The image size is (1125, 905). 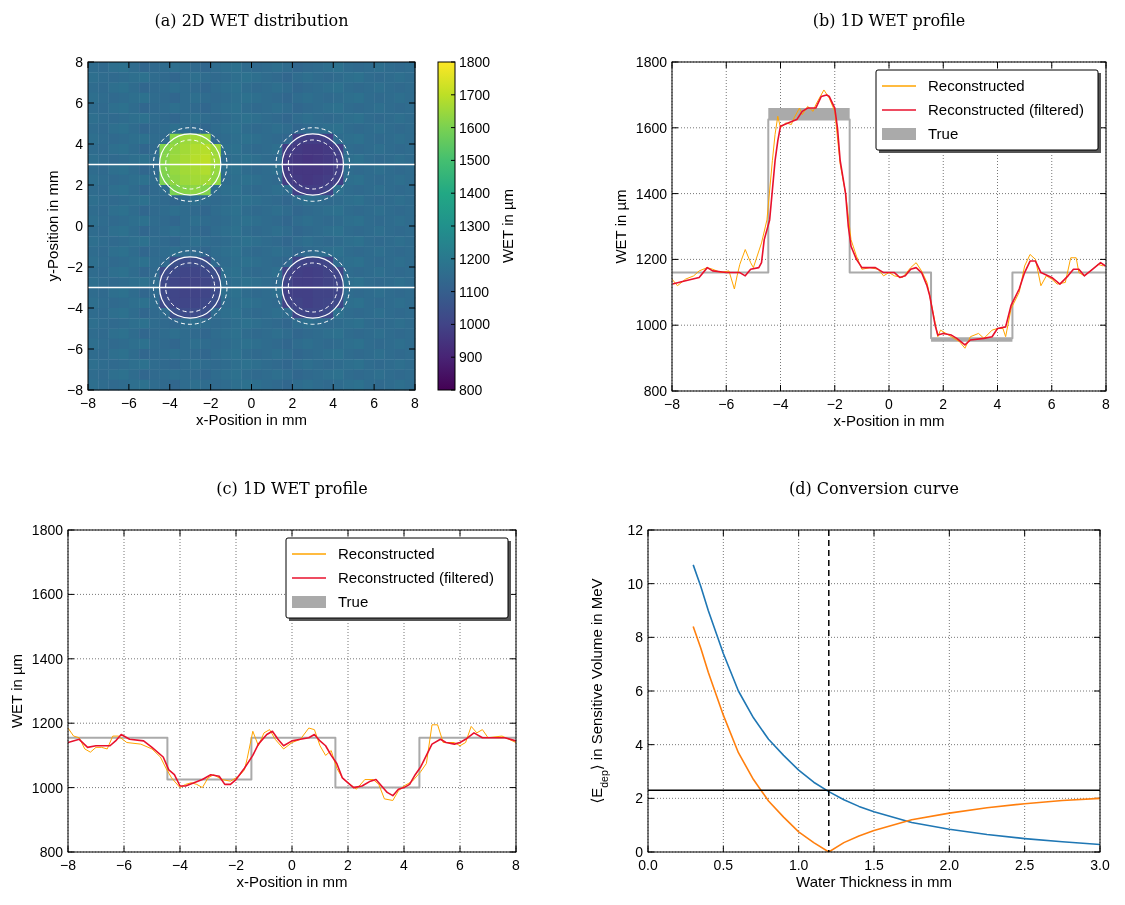 I want to click on color-bar-label: 800, so click(x=471, y=390).